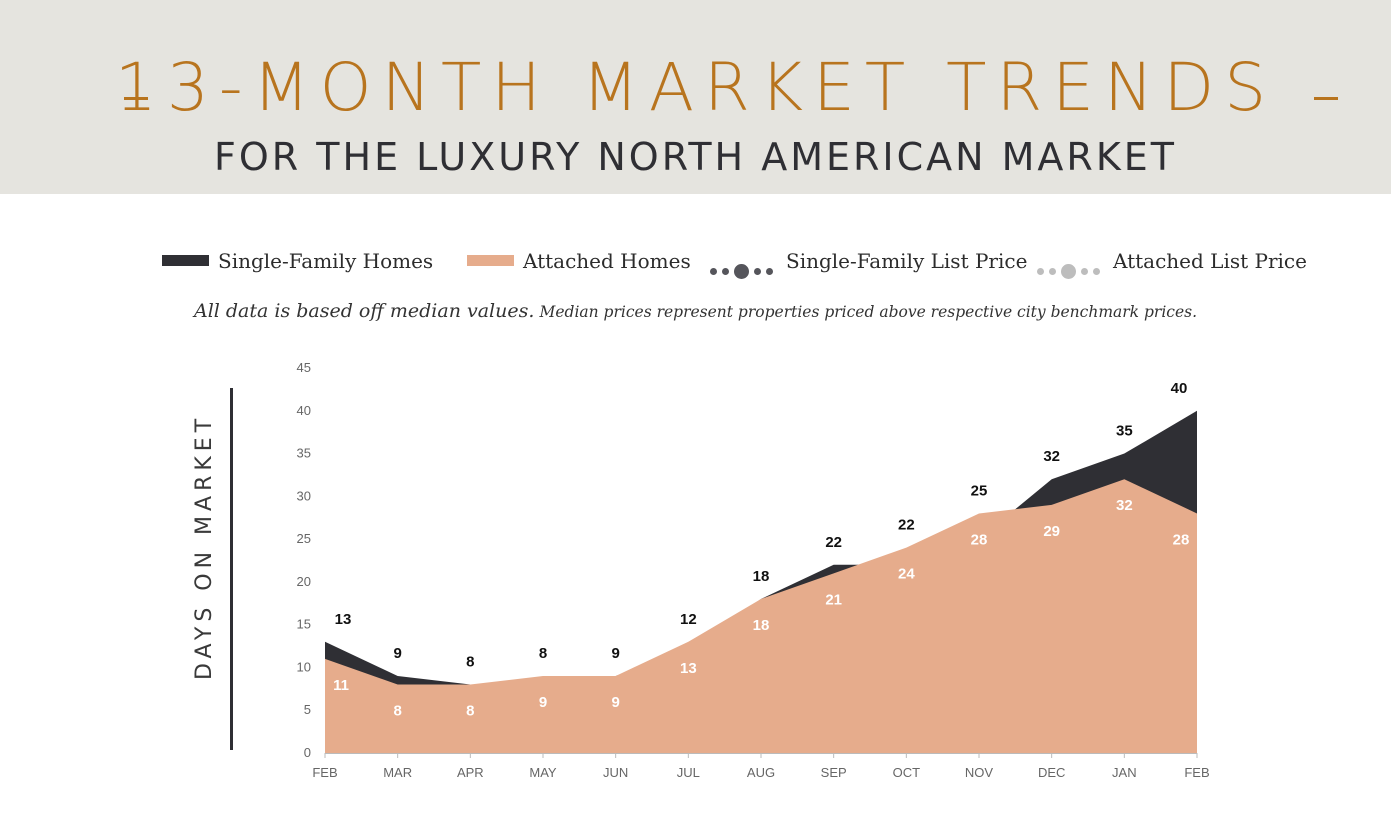 This screenshot has width=1391, height=819. What do you see at coordinates (304, 495) in the screenshot?
I see `y-tick-label: 30` at bounding box center [304, 495].